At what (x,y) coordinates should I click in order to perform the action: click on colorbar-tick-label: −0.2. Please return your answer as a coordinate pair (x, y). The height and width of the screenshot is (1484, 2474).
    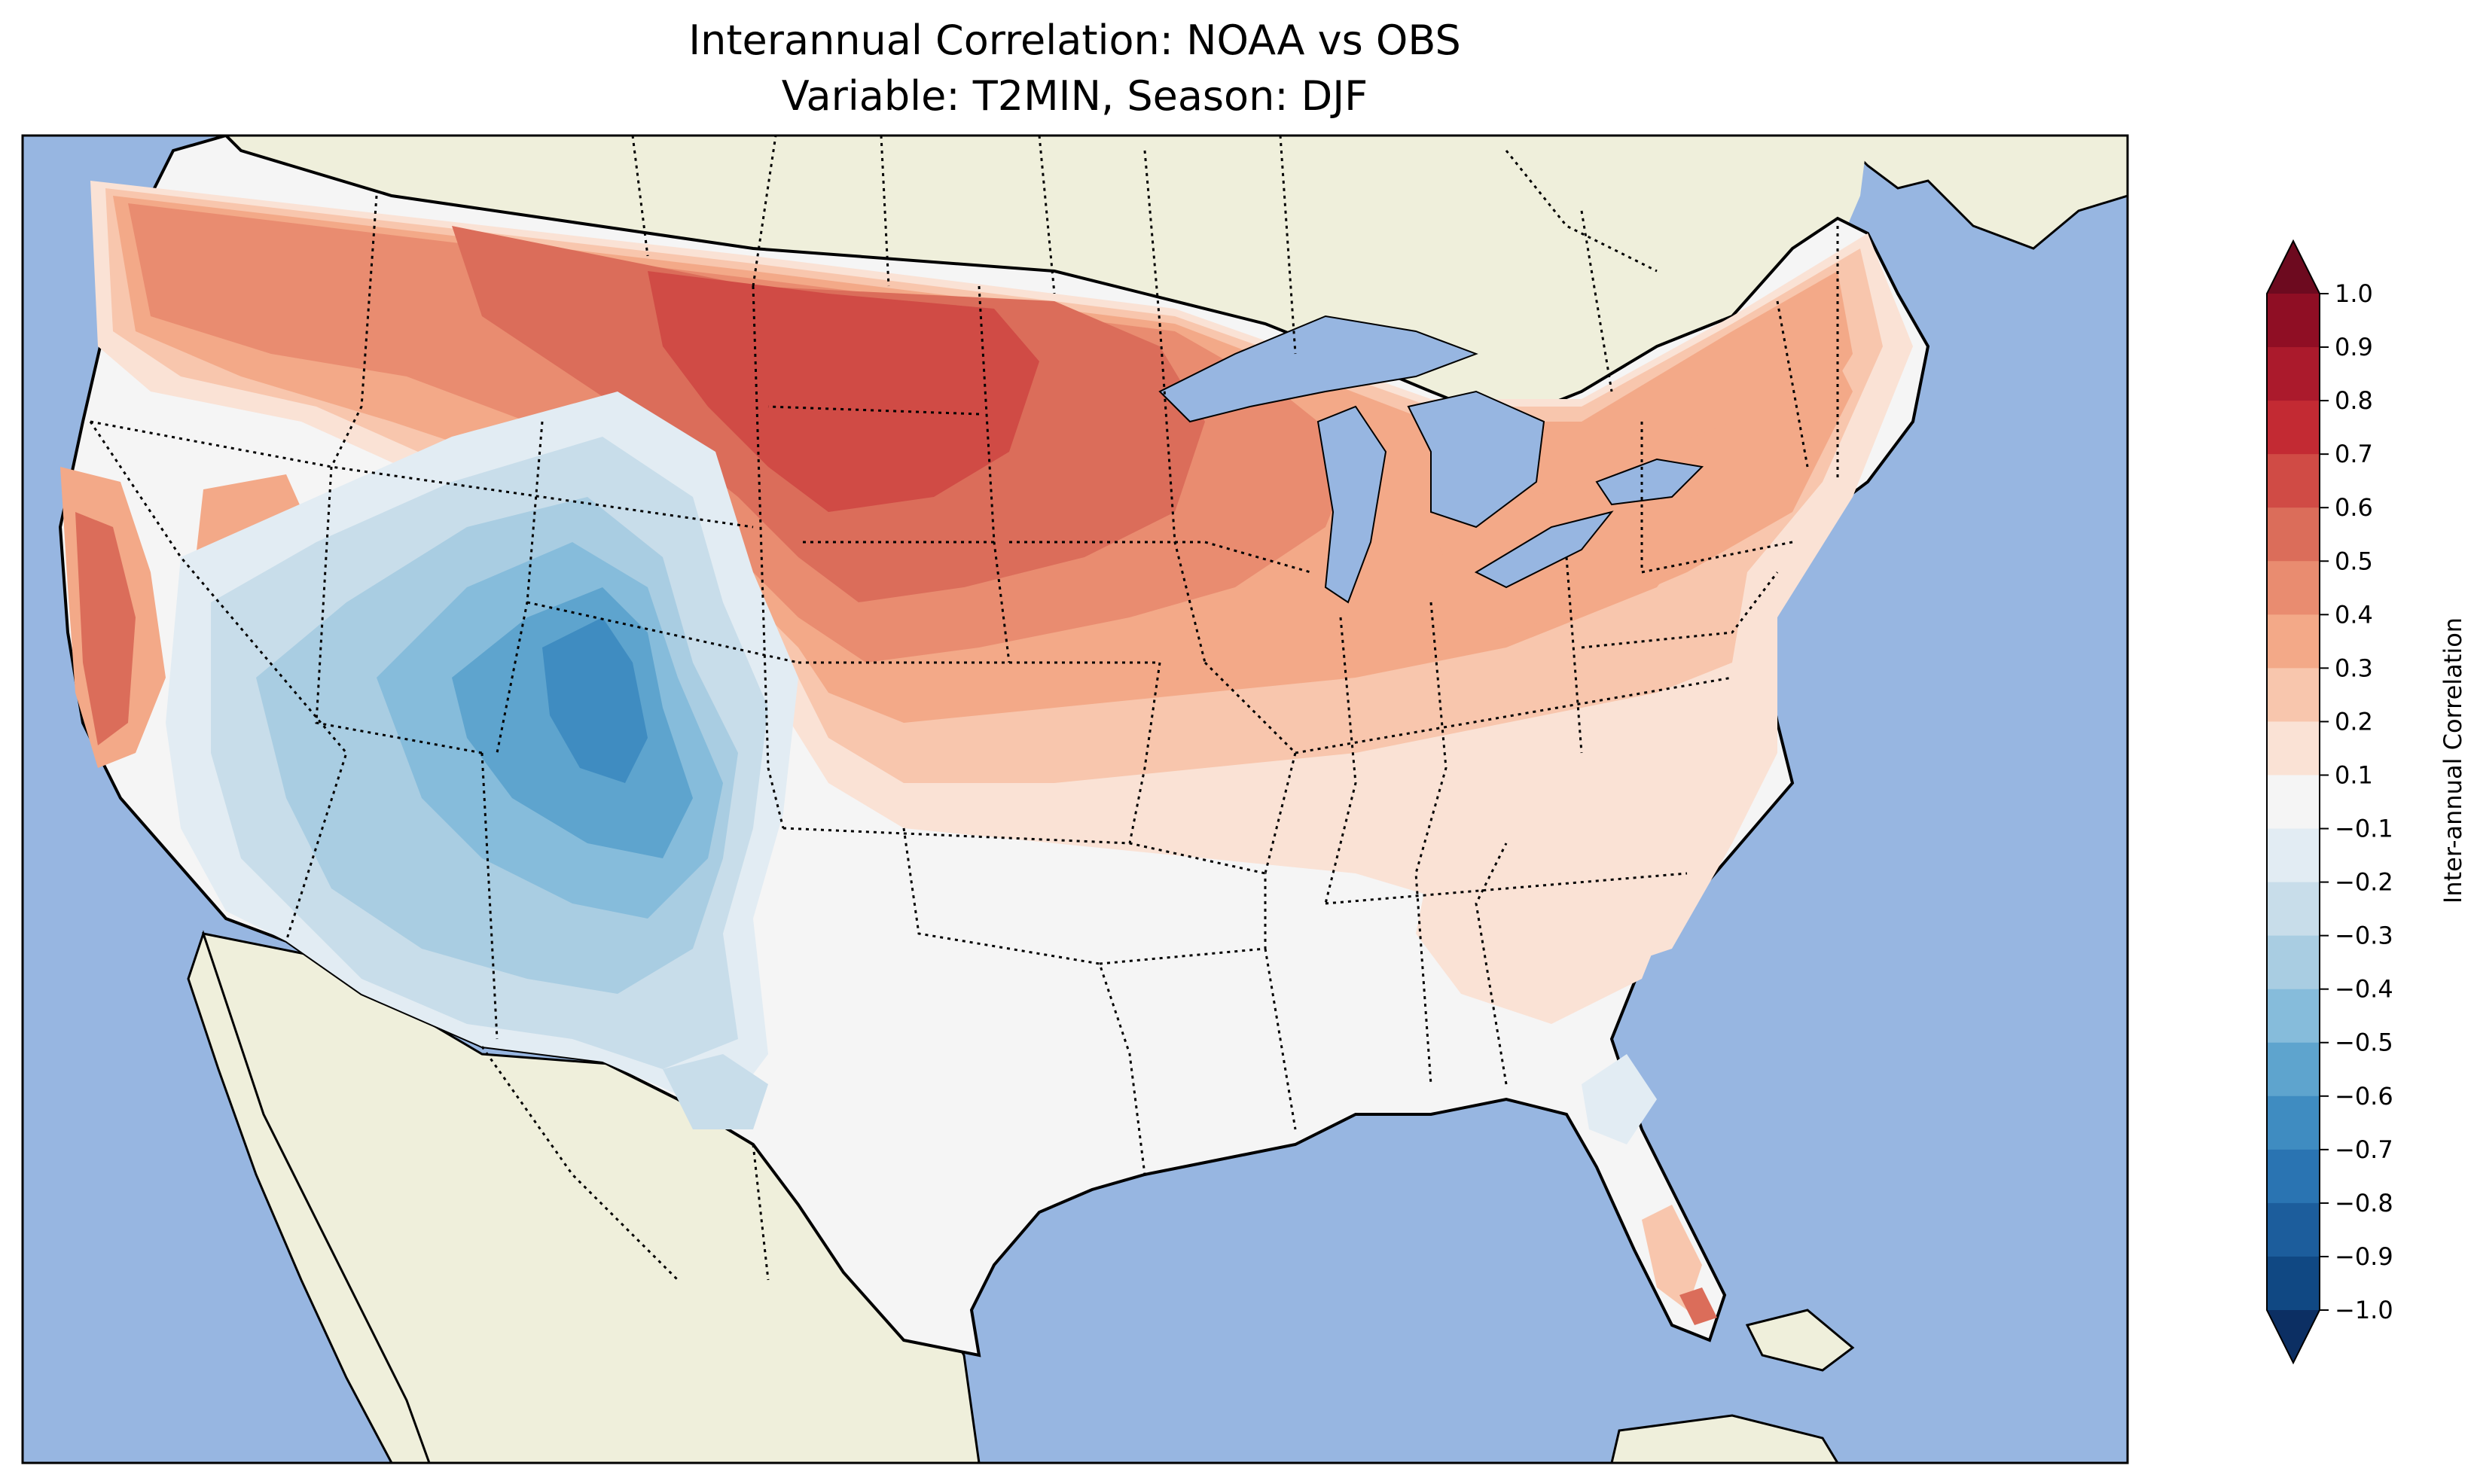
    Looking at the image, I should click on (2364, 882).